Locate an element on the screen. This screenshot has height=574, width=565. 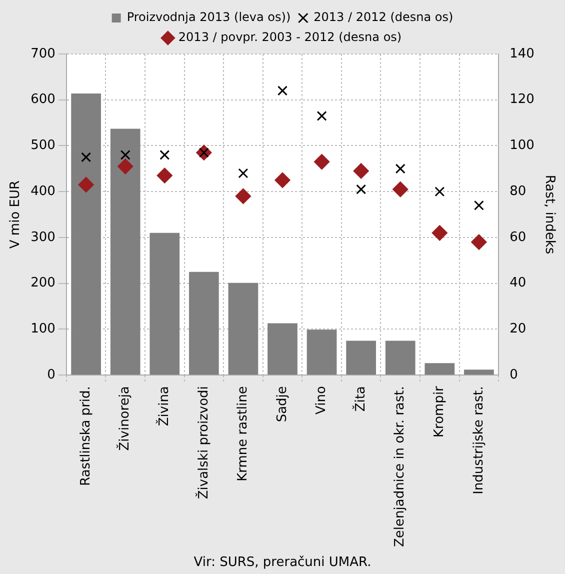
text: Vir: SURS, preračuni UMAR. is located at coordinates (282, 562).